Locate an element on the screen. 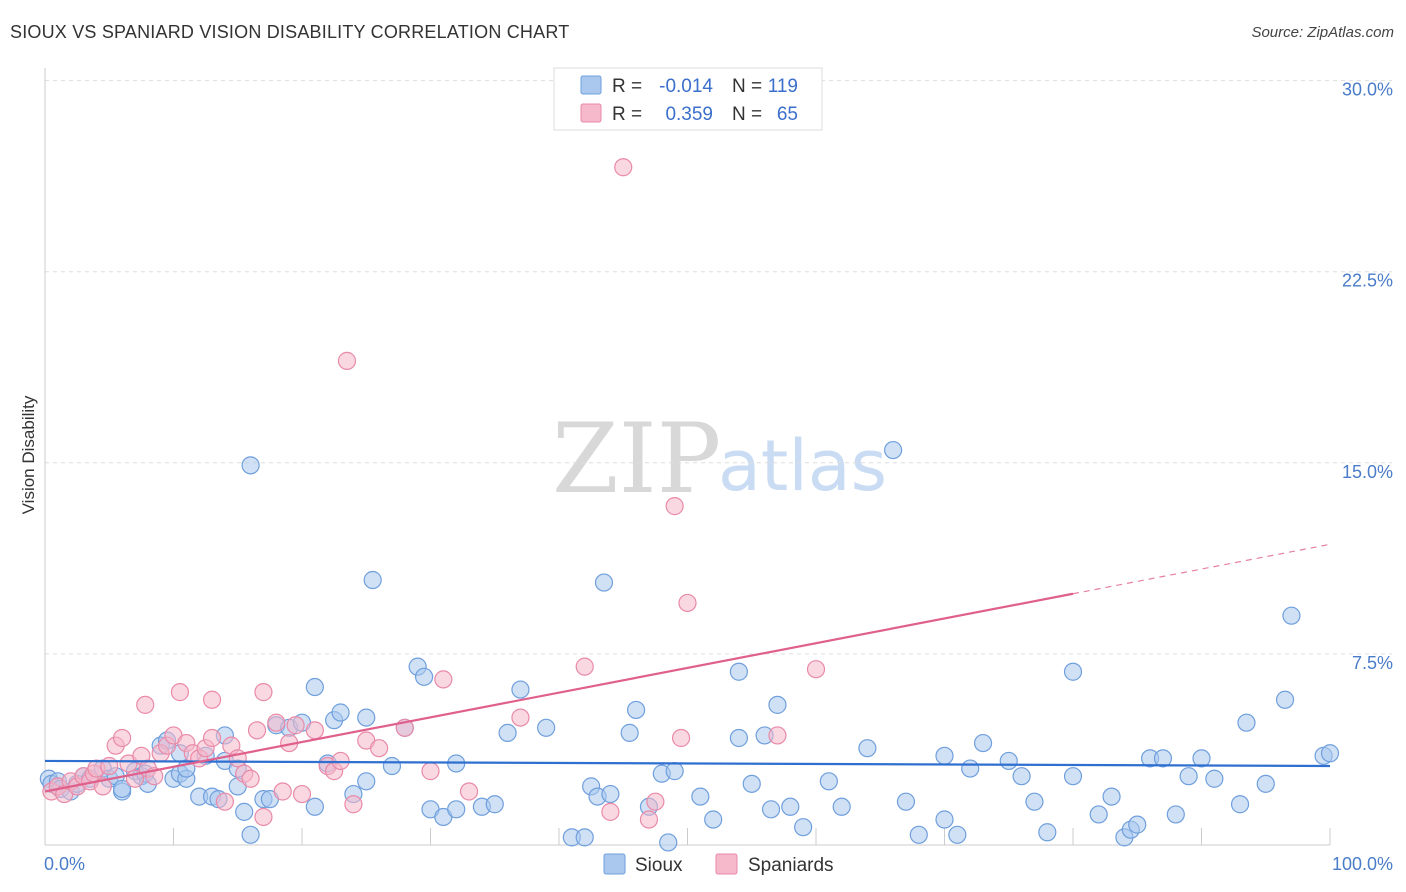 This screenshot has width=1406, height=892. y-tick-label: 15.0% is located at coordinates (1367, 472).